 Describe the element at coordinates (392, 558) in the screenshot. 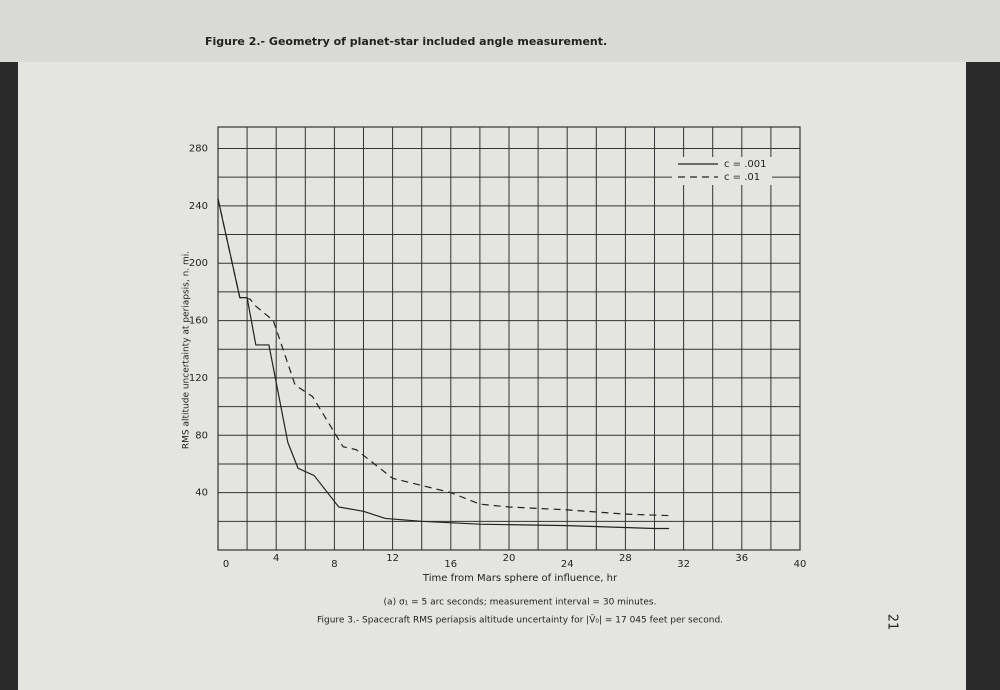

I see `x-tick-label: 12` at that location.